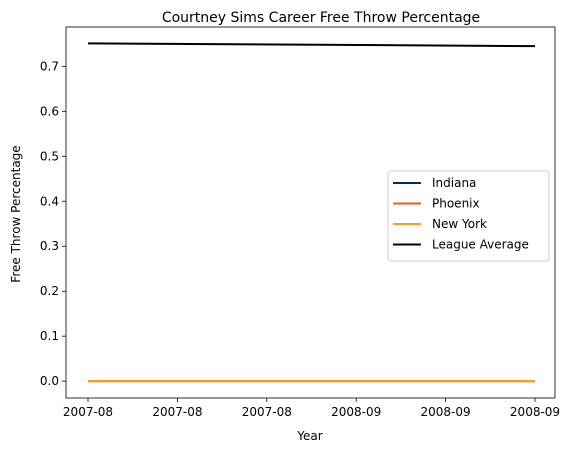  What do you see at coordinates (459, 224) in the screenshot?
I see `legend-label: New York` at bounding box center [459, 224].